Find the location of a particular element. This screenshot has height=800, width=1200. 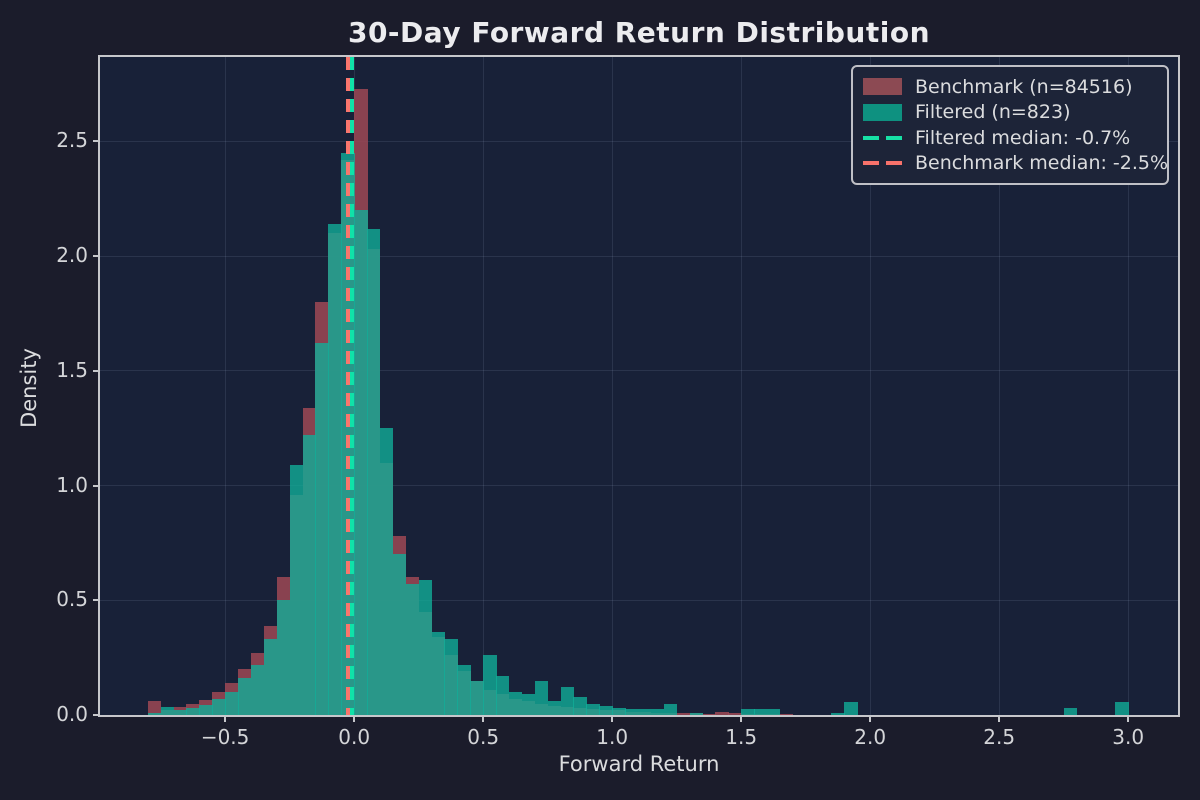

x-tick-label: 1.5 is located at coordinates (741, 737).